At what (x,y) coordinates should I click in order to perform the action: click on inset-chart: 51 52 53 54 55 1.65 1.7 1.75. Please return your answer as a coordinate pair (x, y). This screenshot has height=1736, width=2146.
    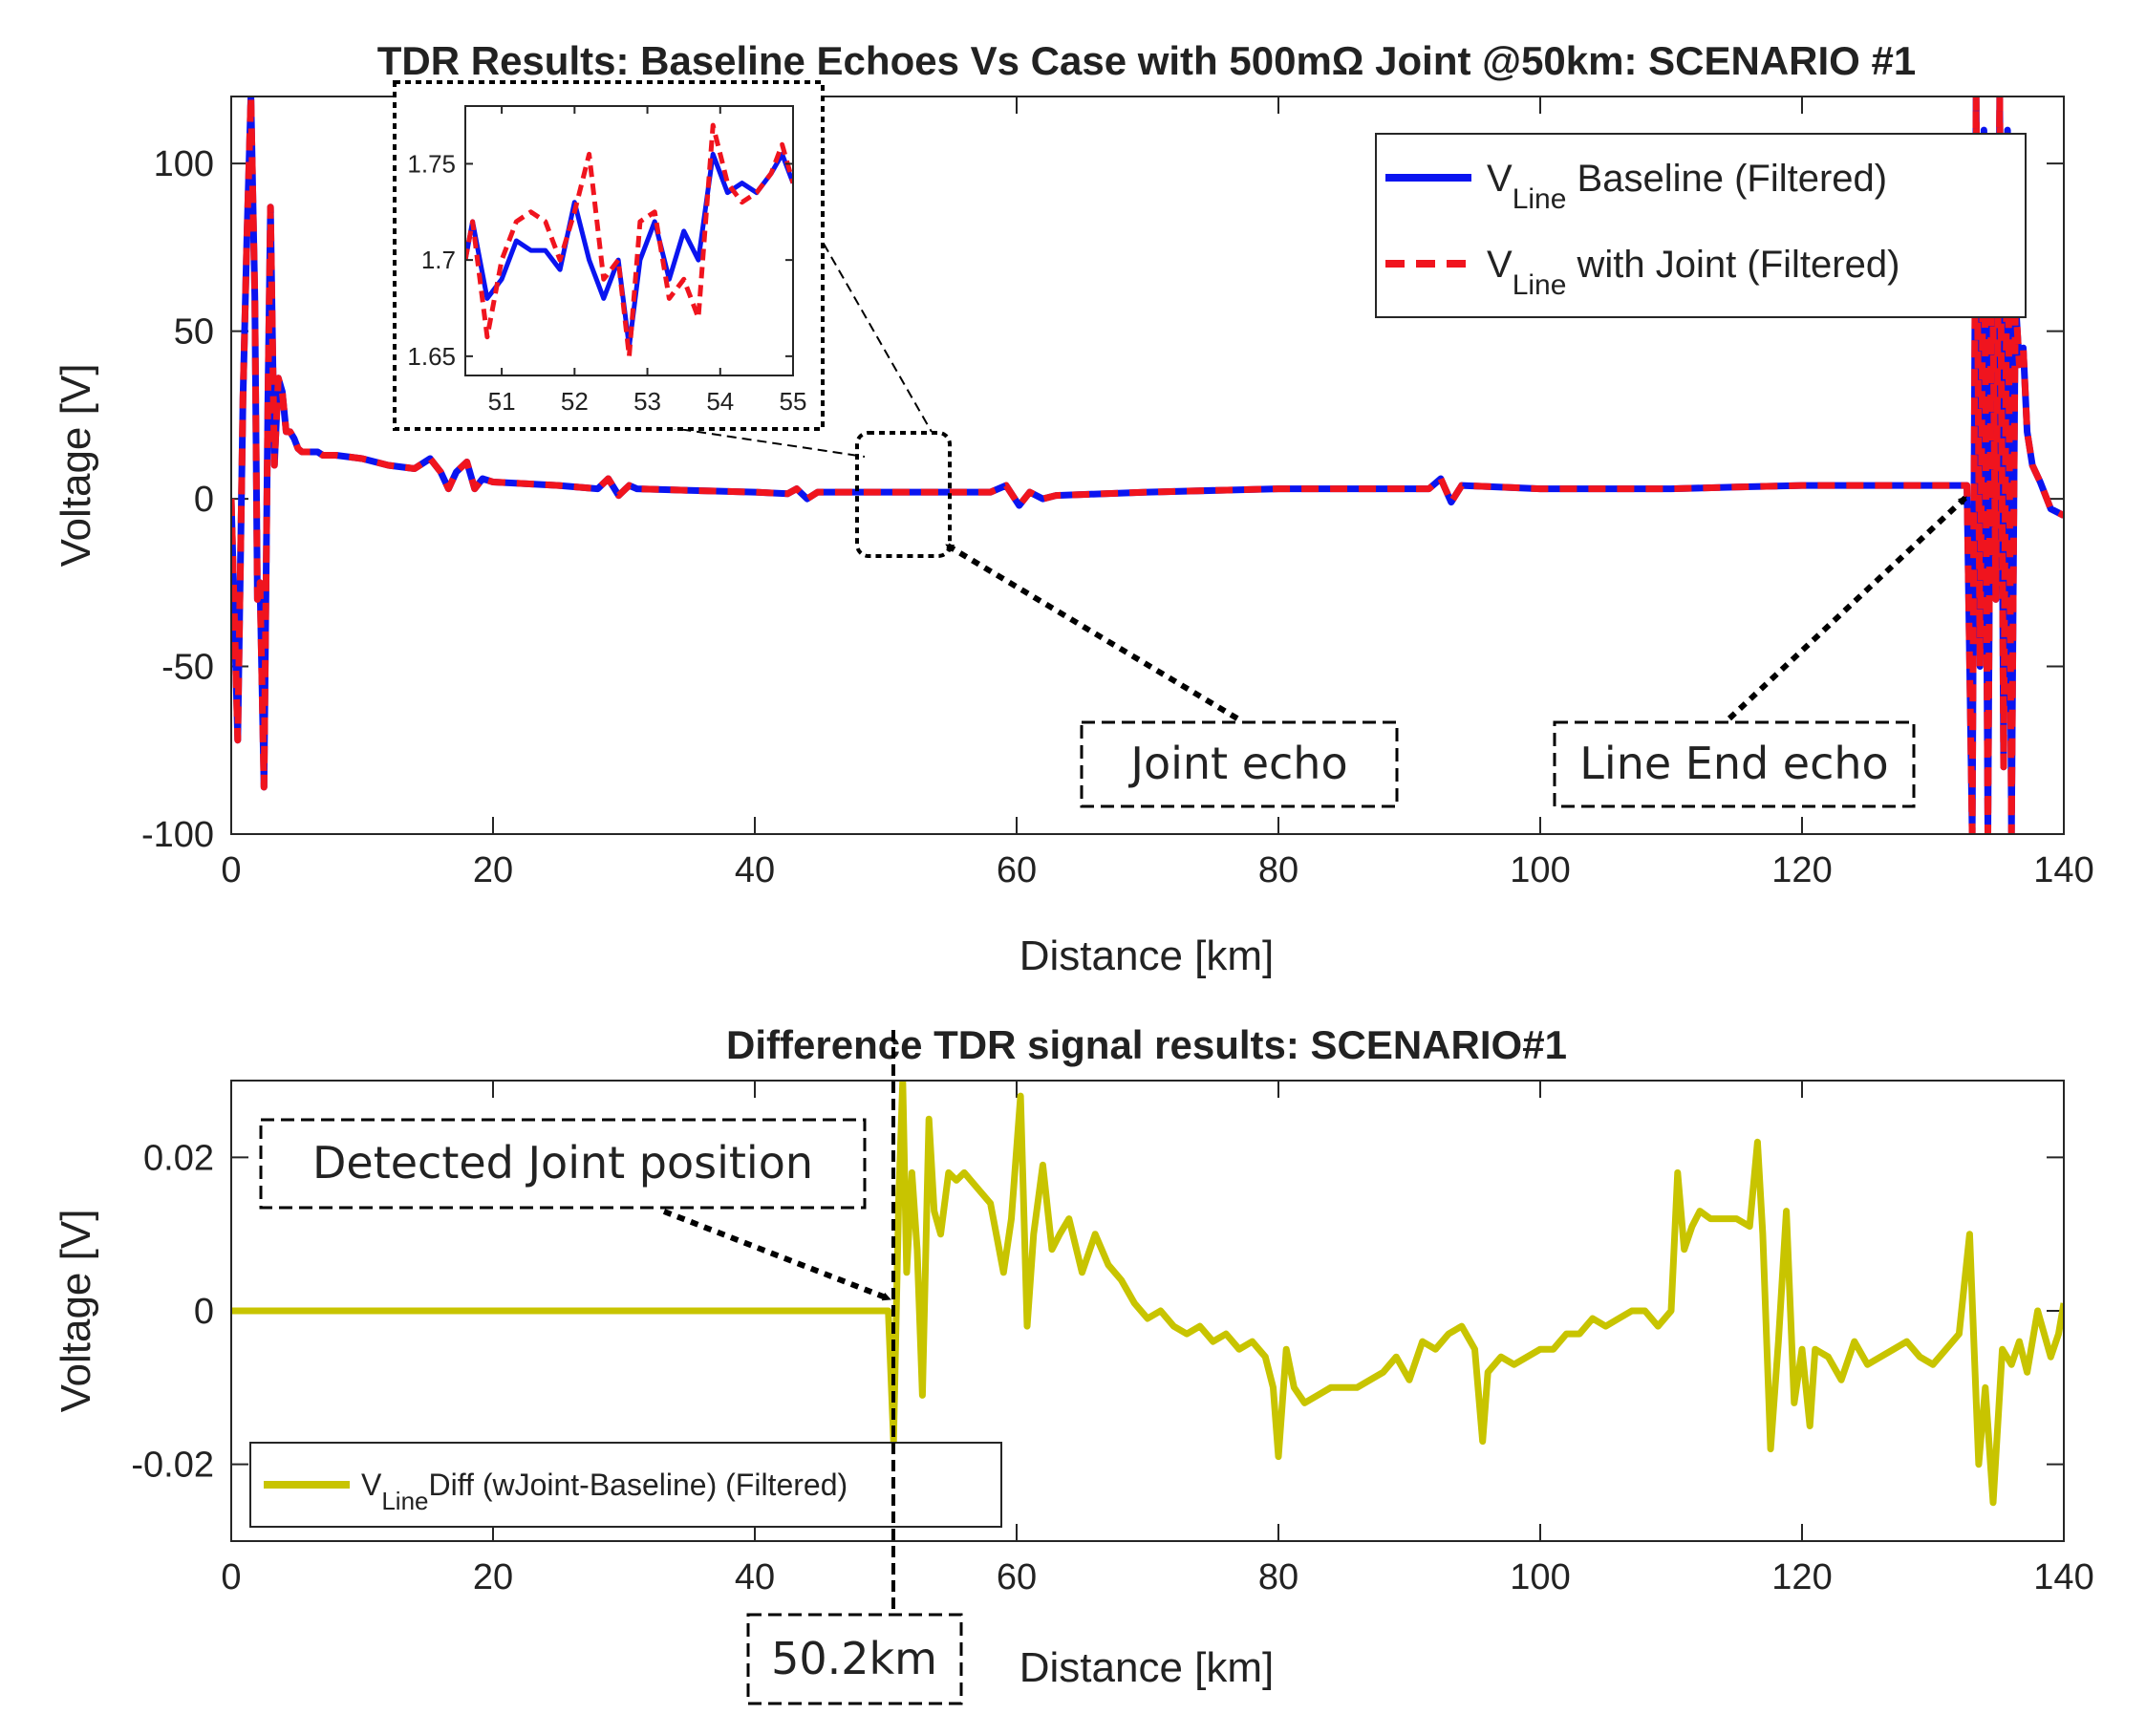
    Looking at the image, I should click on (609, 256).